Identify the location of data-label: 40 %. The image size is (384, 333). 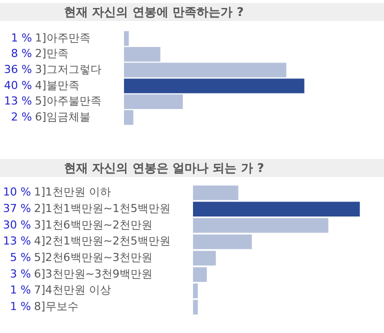
(18, 85).